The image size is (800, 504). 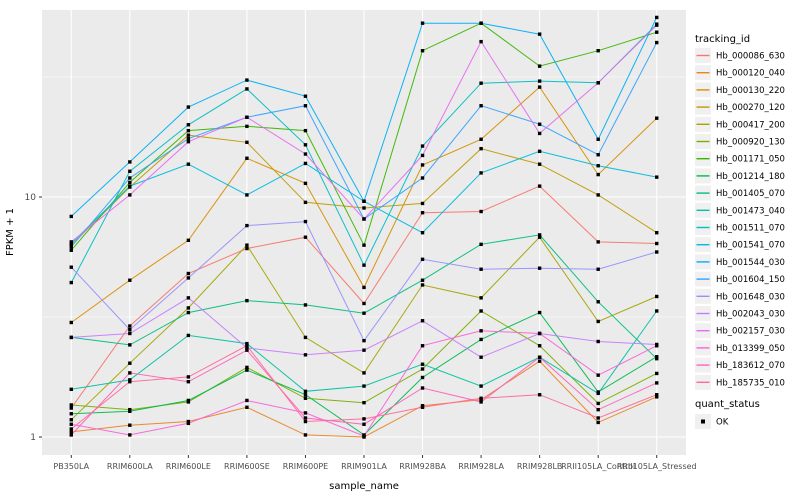 I want to click on legend-item: Hb_185735_010, so click(x=740, y=382).